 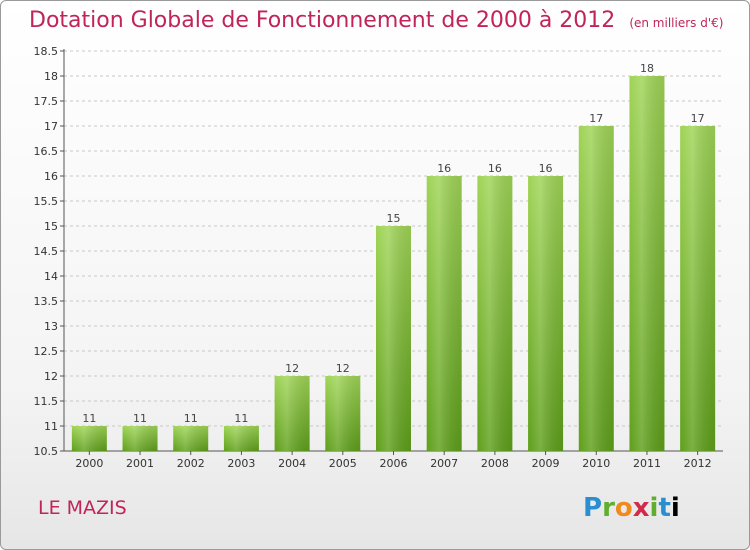 I want to click on proxiti-logo: Proxiti, so click(x=631, y=508).